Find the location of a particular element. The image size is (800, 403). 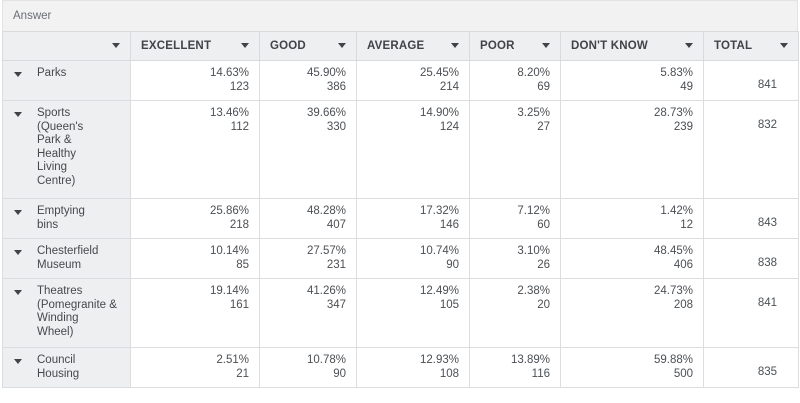

data-cell: 24.73% 208 is located at coordinates (632, 313).